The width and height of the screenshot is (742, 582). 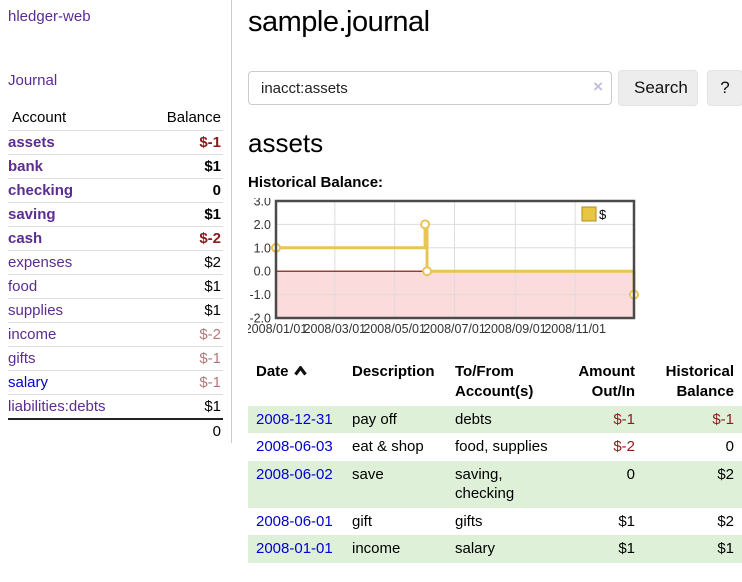 I want to click on account-link-supplies: supplies, so click(x=36, y=310).